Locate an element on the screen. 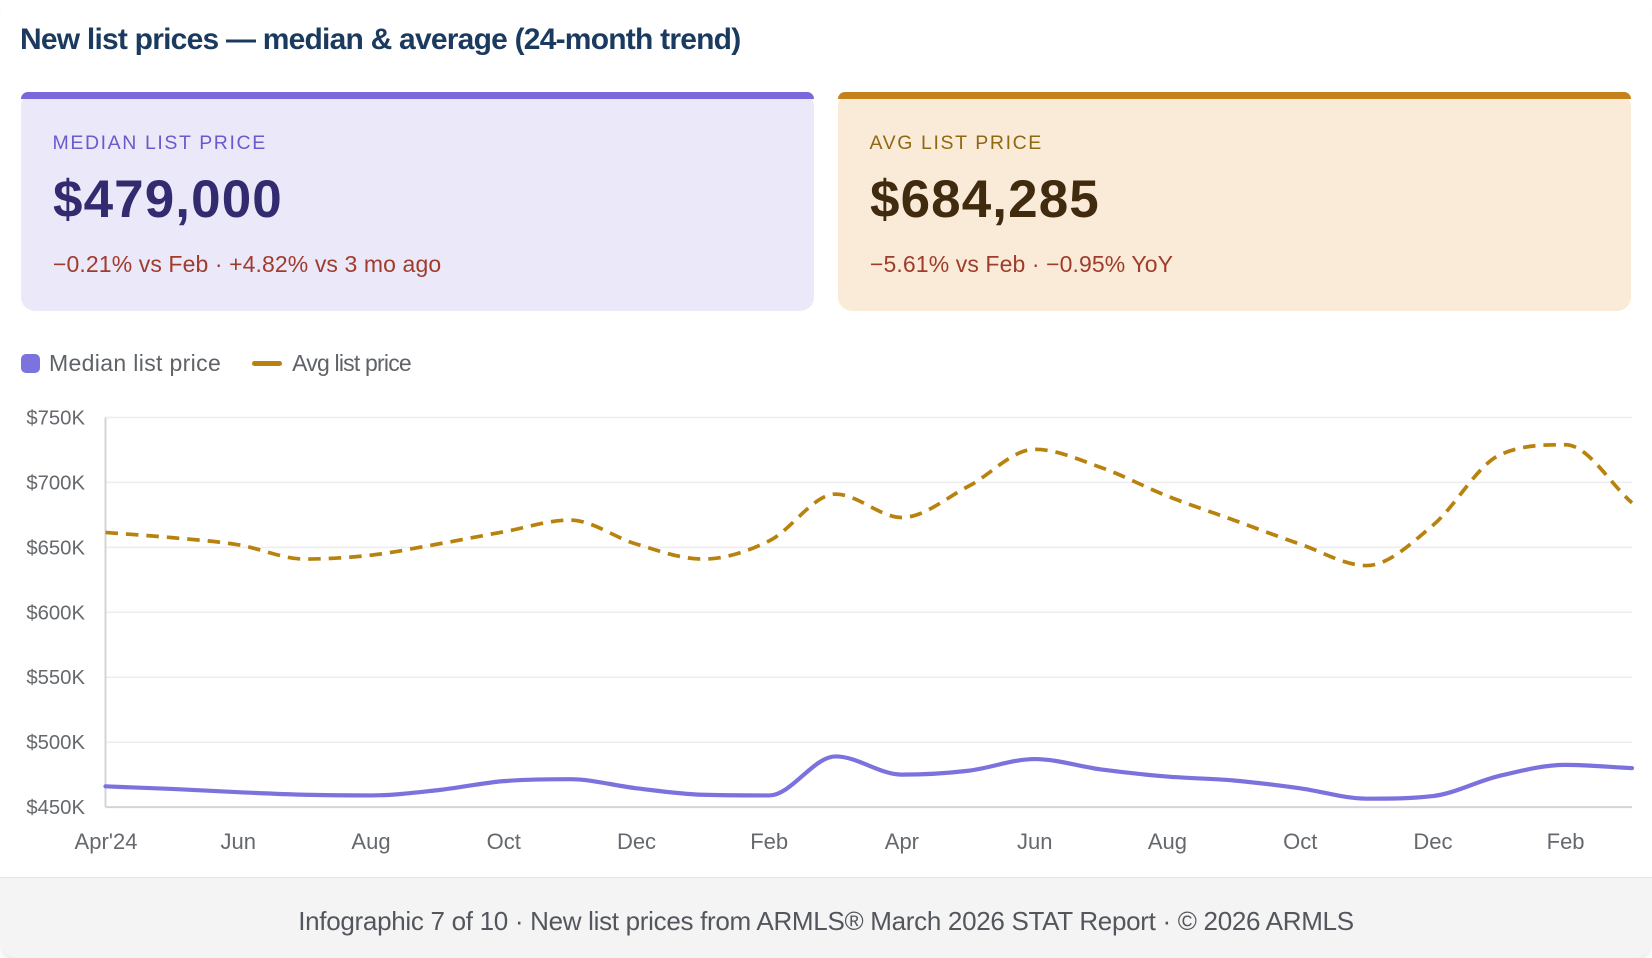 The height and width of the screenshot is (958, 1652). svg-text: $750K is located at coordinates (55, 419).